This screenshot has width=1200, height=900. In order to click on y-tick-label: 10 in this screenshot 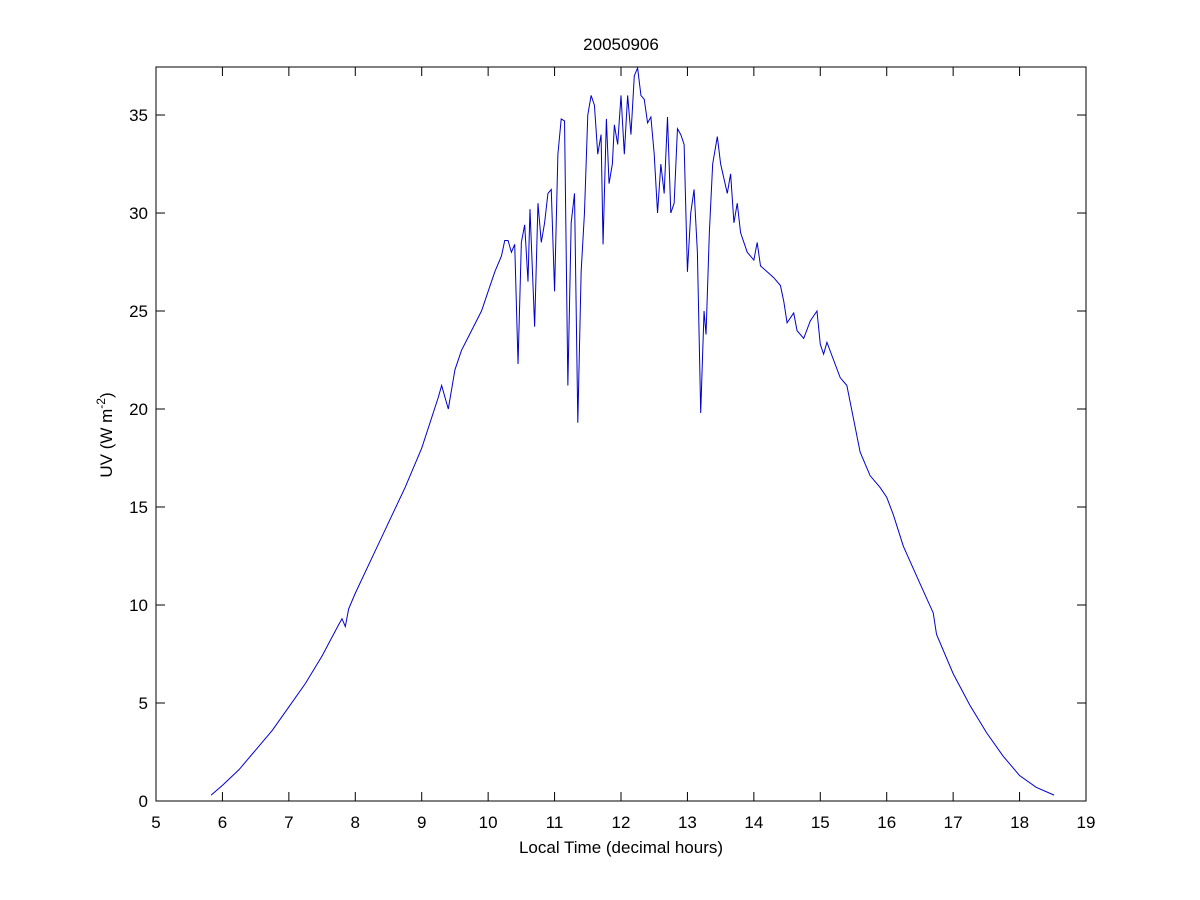, I will do `click(138, 605)`.